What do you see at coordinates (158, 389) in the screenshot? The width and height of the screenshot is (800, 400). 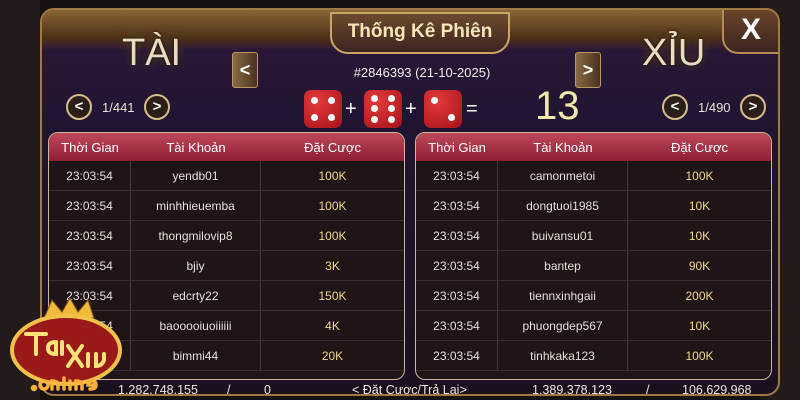 I see `tai-total-bet: 1,282,748,155` at bounding box center [158, 389].